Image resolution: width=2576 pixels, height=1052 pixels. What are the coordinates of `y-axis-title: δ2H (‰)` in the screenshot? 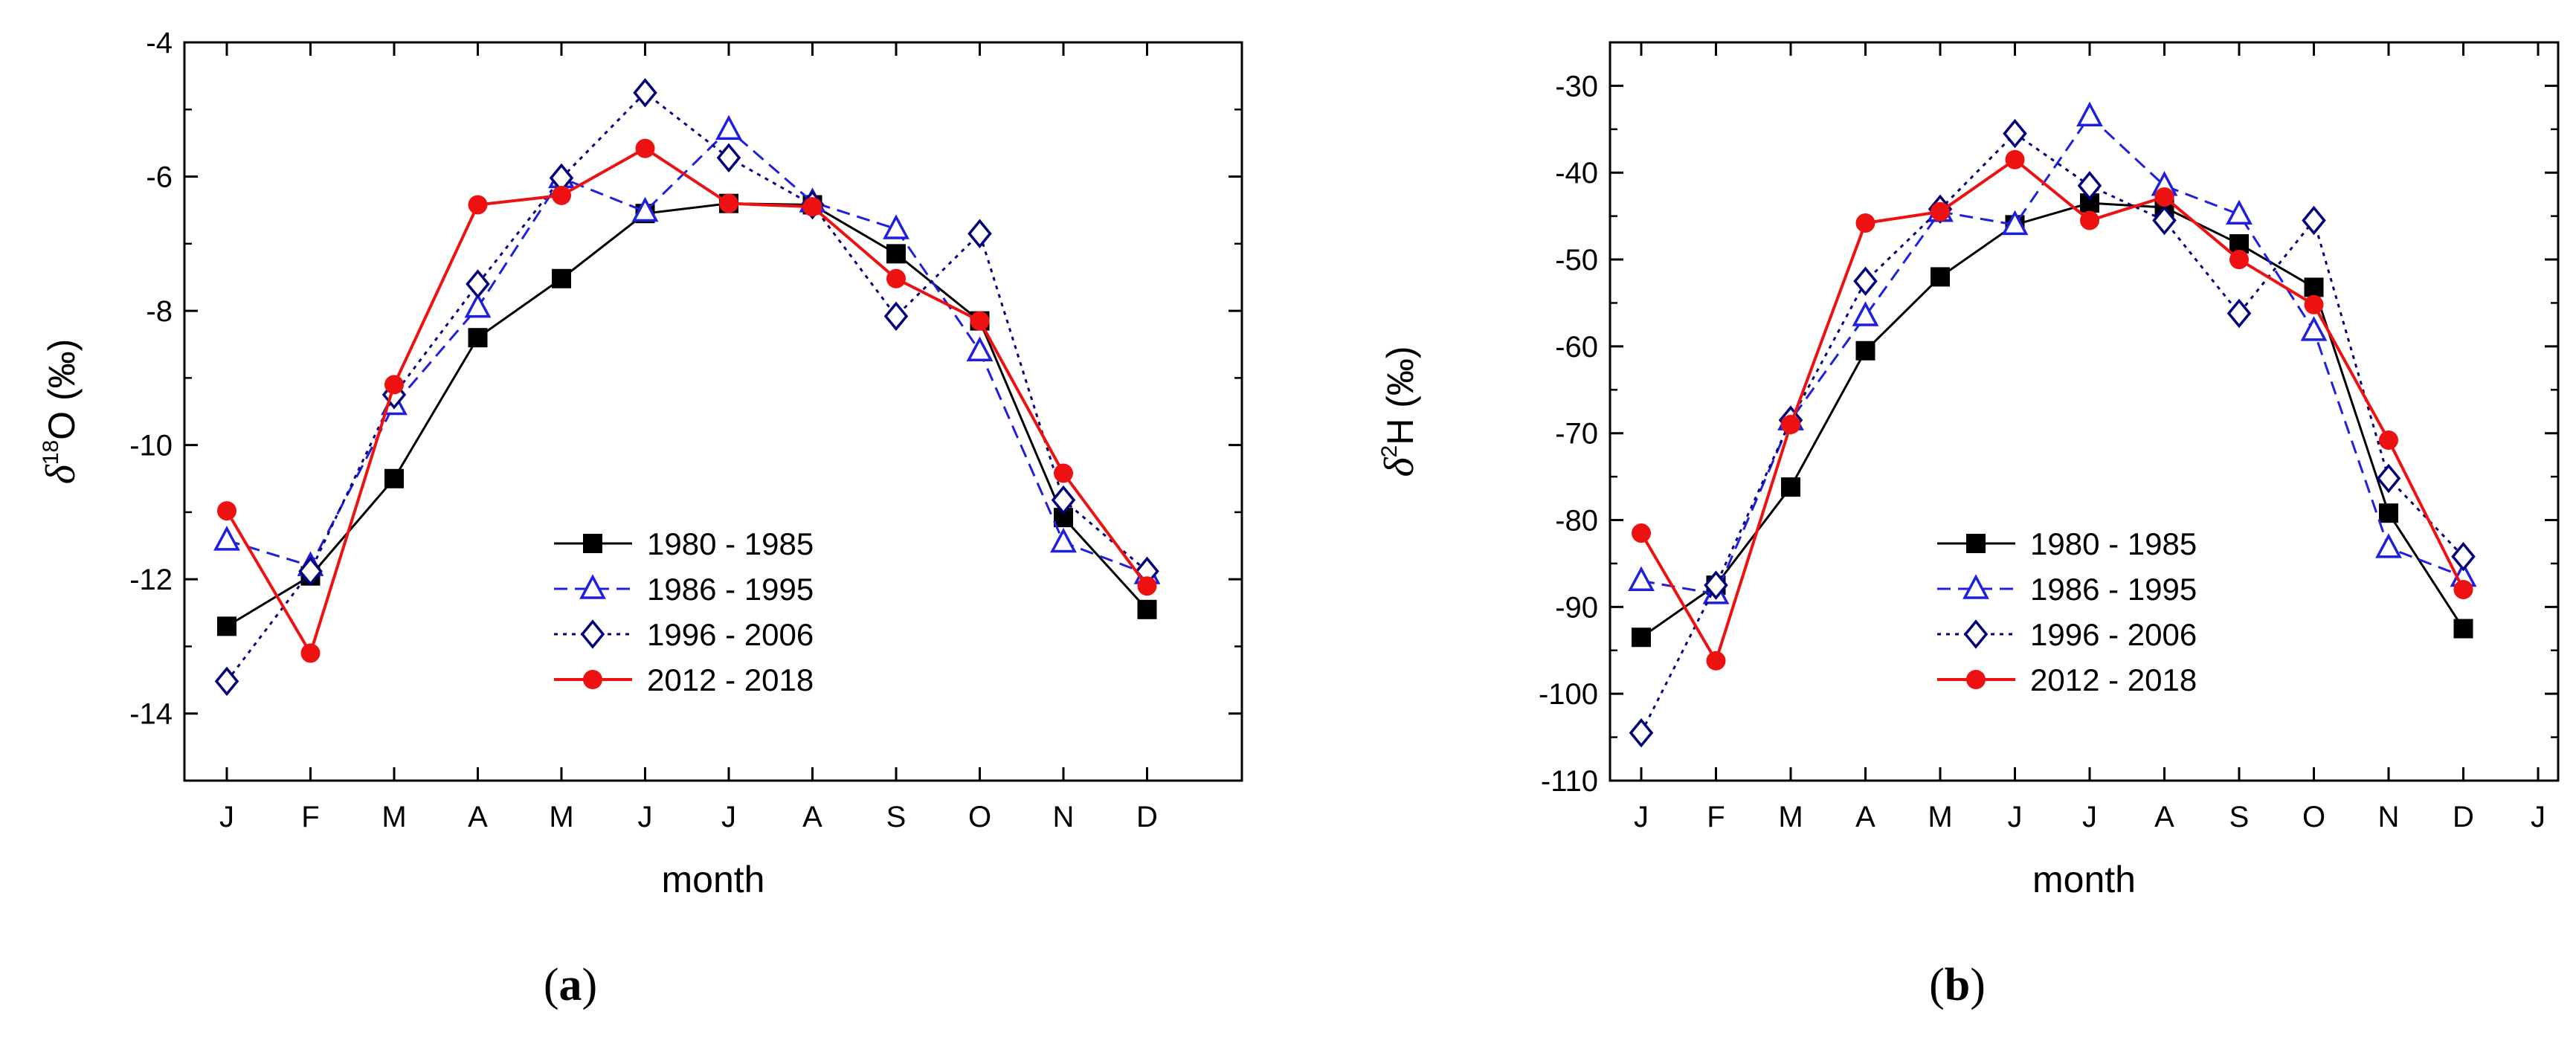 It's located at (1399, 411).